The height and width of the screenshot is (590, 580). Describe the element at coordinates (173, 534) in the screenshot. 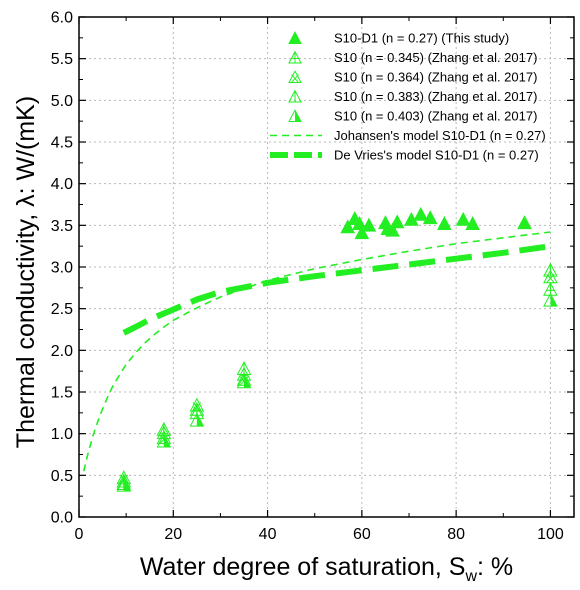

I see `x-tick-label-1: 20` at that location.